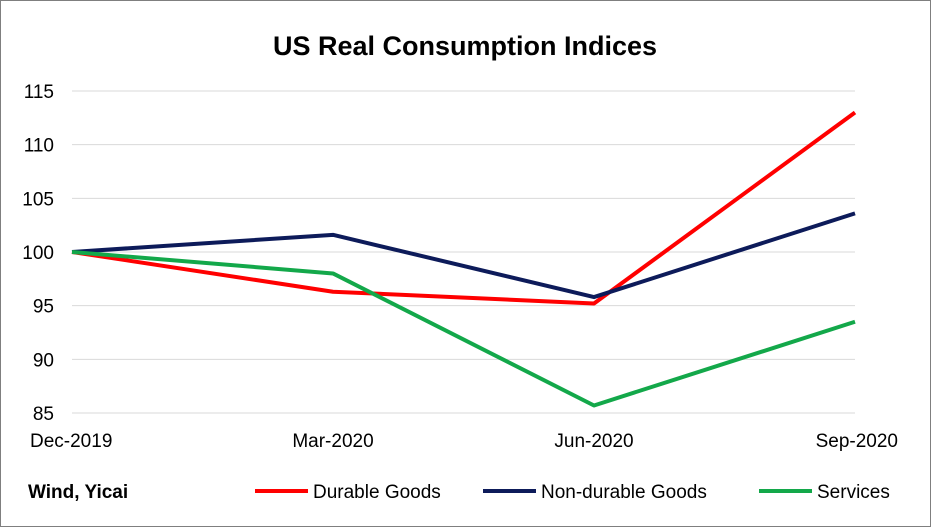  Describe the element at coordinates (463, 255) in the screenshot. I see `series-line-non-durable-goods` at that location.